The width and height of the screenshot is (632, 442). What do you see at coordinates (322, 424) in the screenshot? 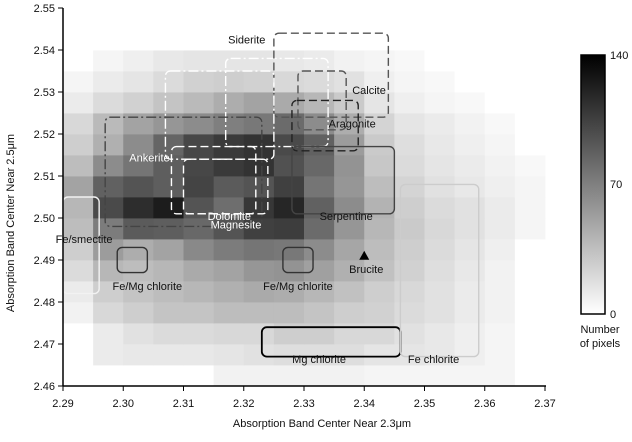
I see `x-axis-label: Absorption Band Center Near 2.3μm` at bounding box center [322, 424].